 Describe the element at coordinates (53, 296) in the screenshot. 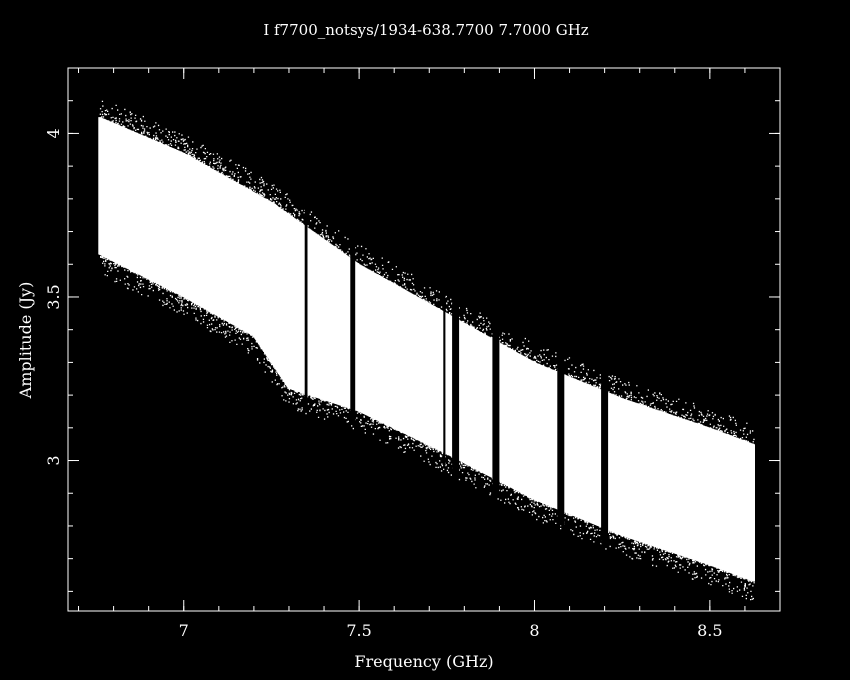

I see `y-tick-label: 3.5` at that location.